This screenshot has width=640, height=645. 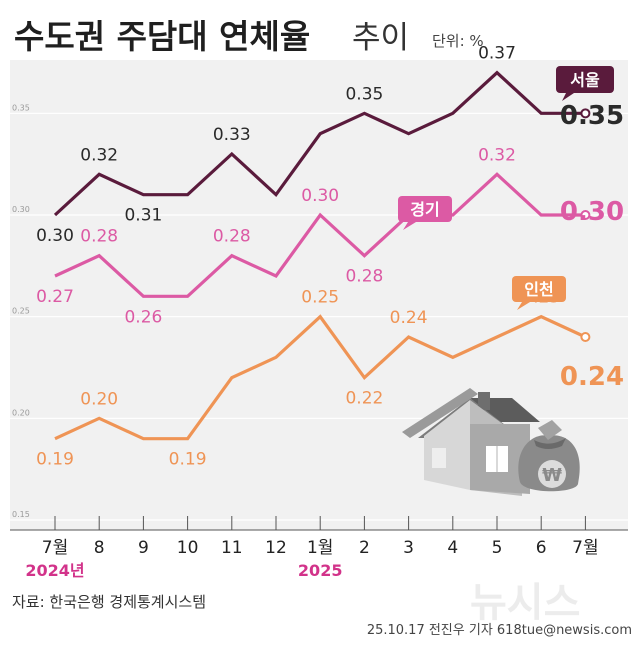 What do you see at coordinates (592, 377) in the screenshot?
I see `last-value-label: 0.24` at bounding box center [592, 377].